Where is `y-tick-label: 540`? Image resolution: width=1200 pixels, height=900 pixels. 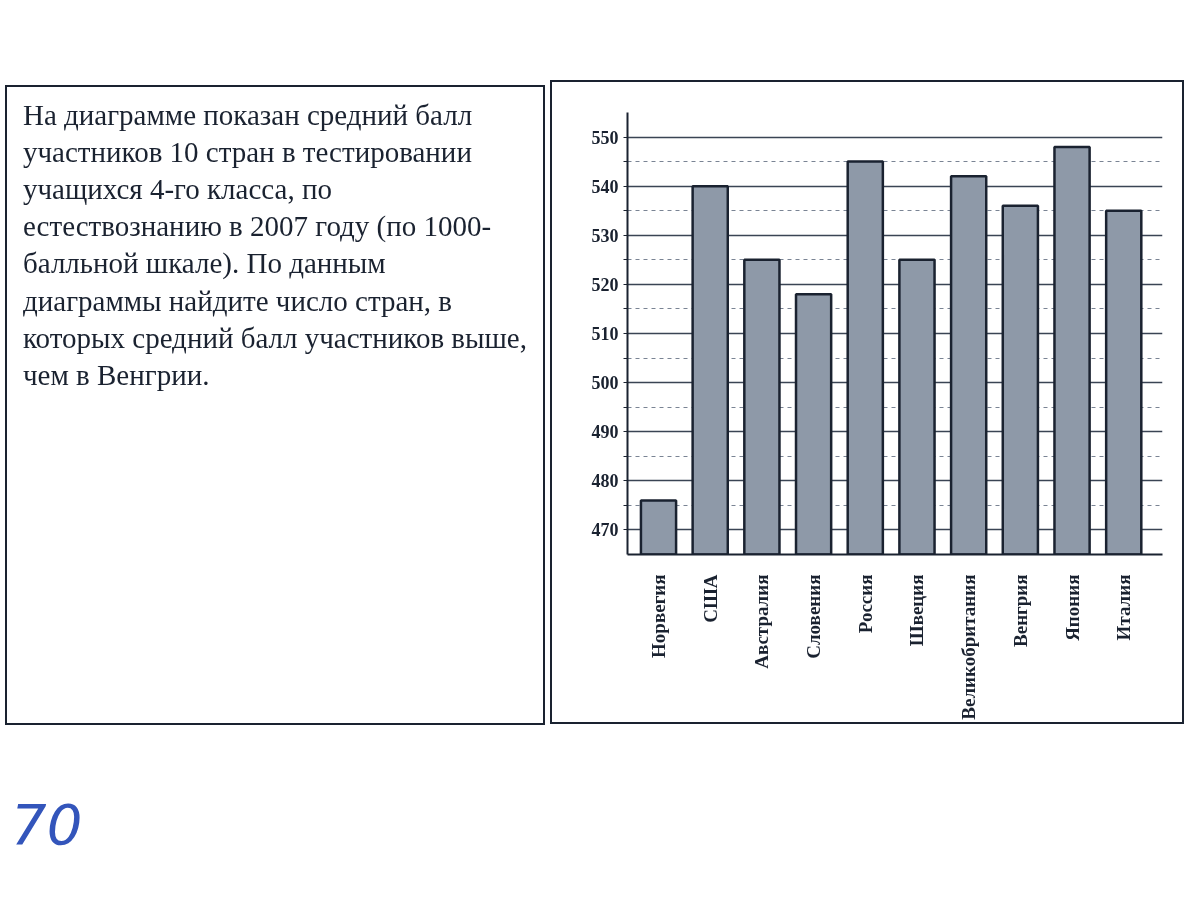 y-tick-label: 540 is located at coordinates (605, 186).